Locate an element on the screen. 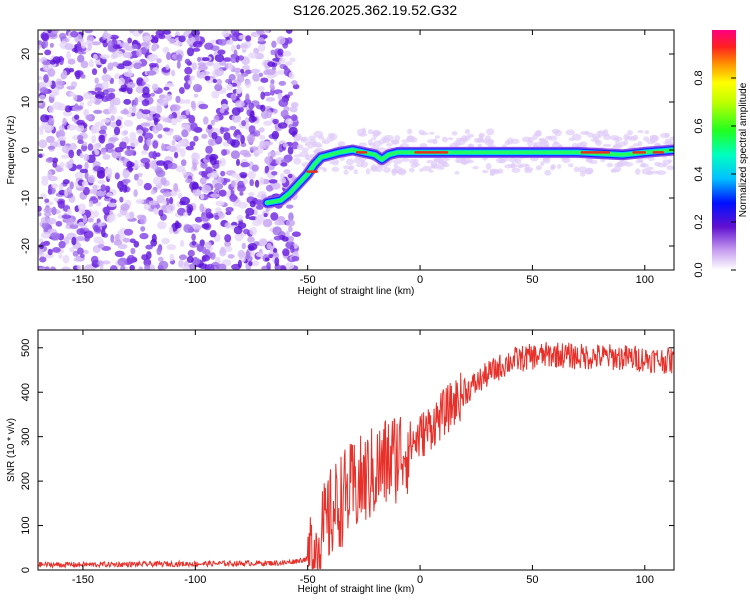  y-tick-label: 10 is located at coordinates (26, 102).